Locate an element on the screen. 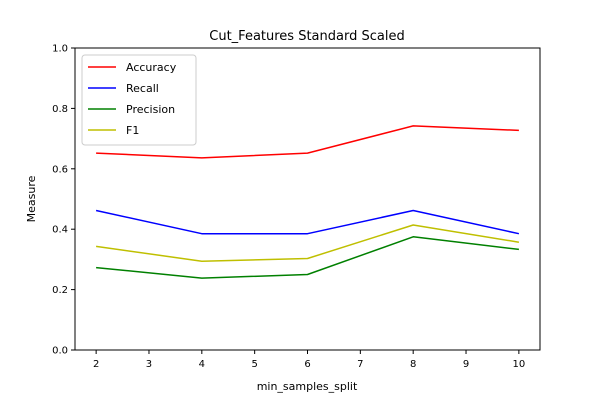 This screenshot has width=600, height=400. x-tick-label: 3 is located at coordinates (149, 364).